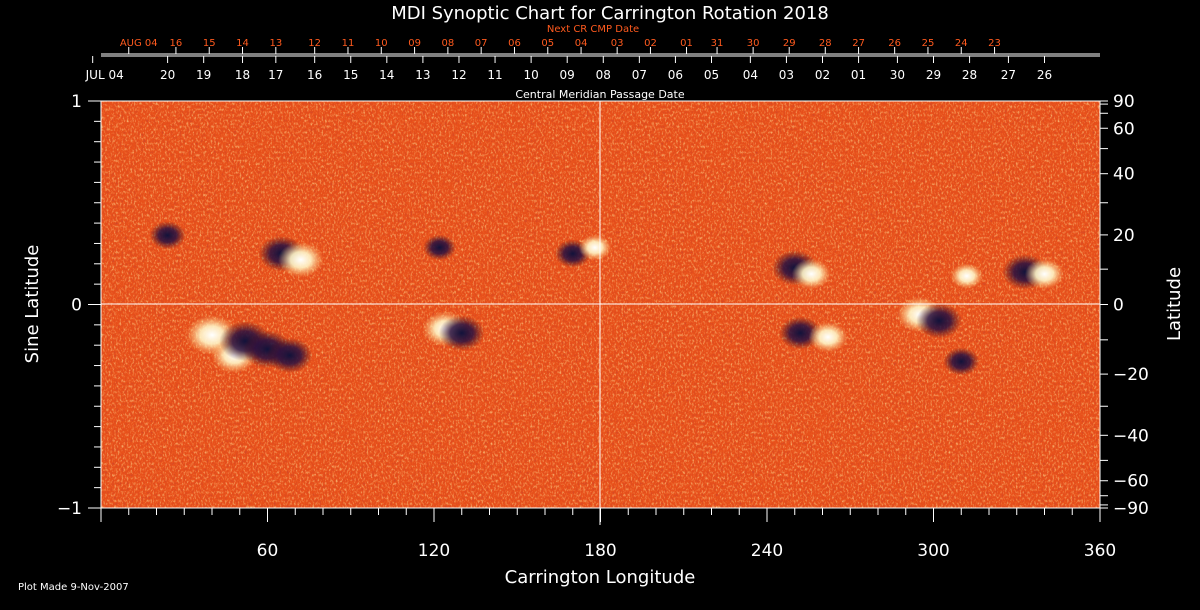  What do you see at coordinates (314, 43) in the screenshot?
I see `upper-date-label: 12` at bounding box center [314, 43].